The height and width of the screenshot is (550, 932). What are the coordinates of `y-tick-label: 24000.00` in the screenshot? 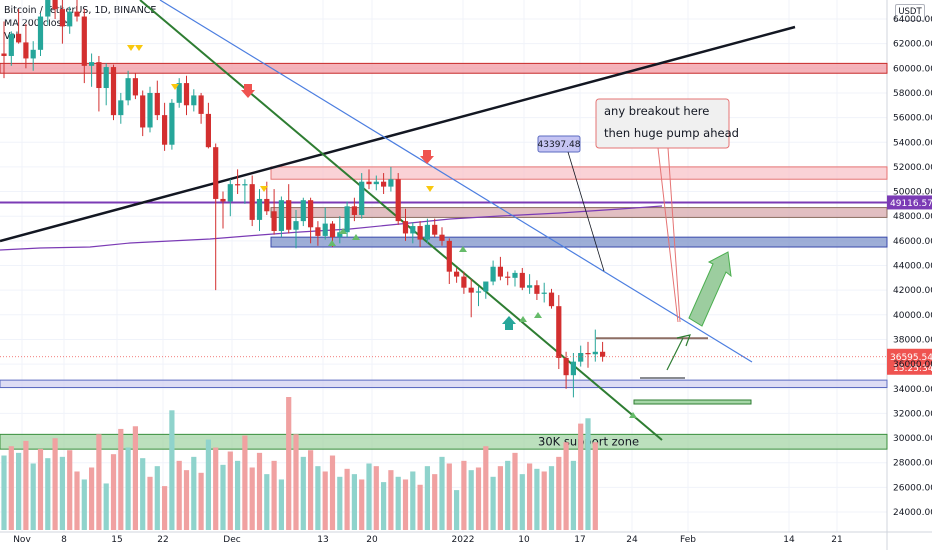 It's located at (912, 513).